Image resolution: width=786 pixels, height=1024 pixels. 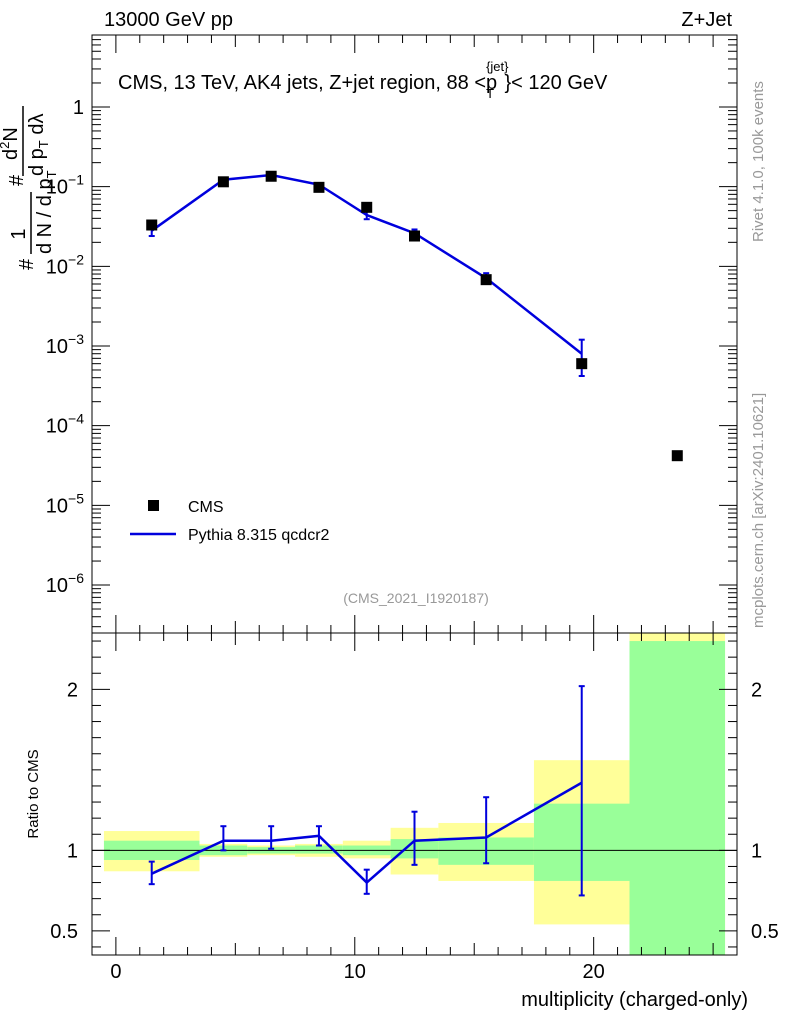 I want to click on main-ytick-label-1: 10⁻⁵, so click(x=65, y=503).